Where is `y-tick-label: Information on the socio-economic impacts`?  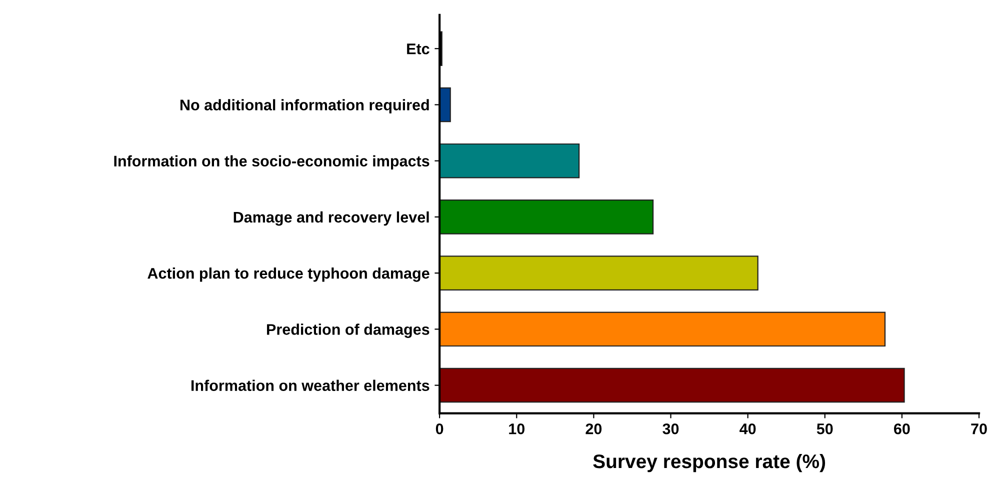
y-tick-label: Information on the socio-economic impacts is located at coordinates (272, 162).